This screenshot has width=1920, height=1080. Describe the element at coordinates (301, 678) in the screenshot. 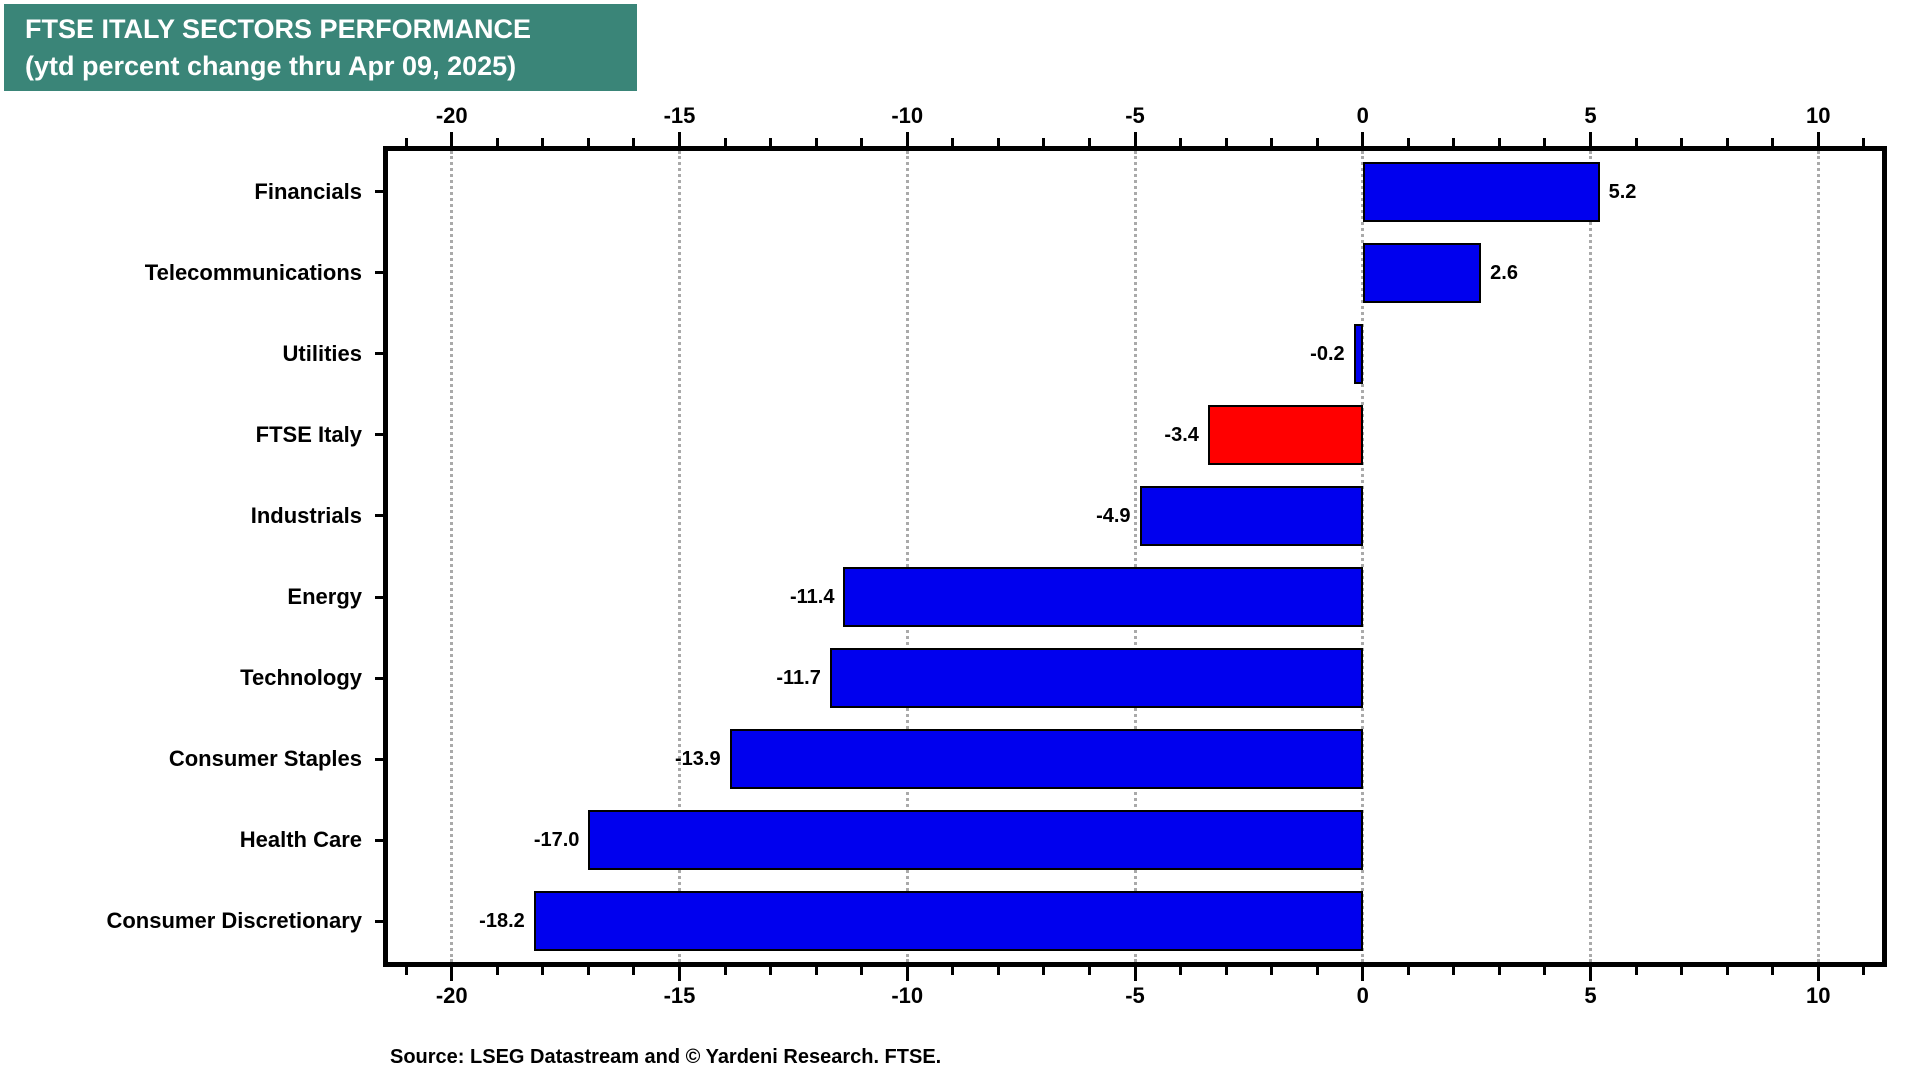

I see `category-label: Technology` at that location.